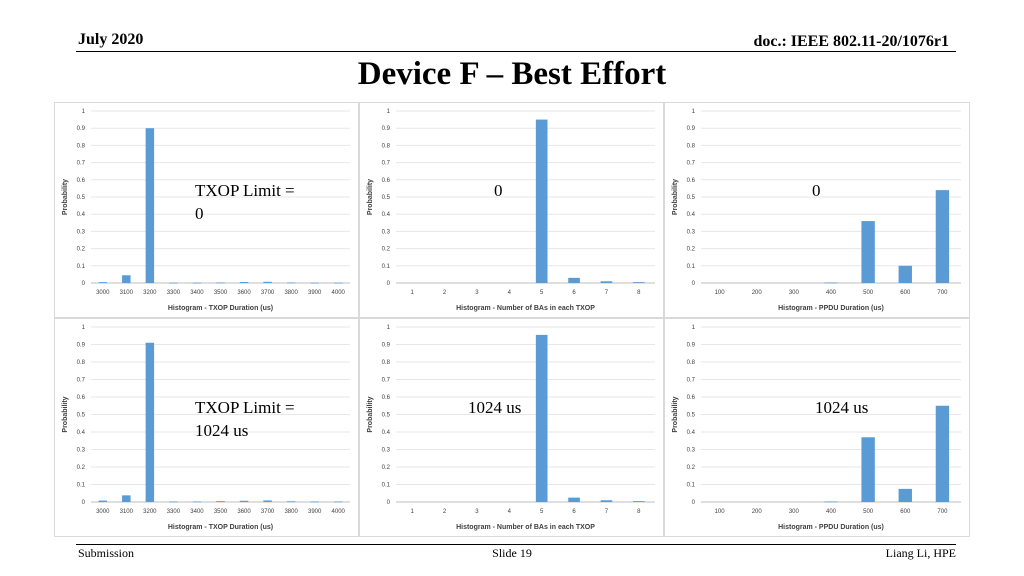  I want to click on overlay-line: 1024 us, so click(495, 407).